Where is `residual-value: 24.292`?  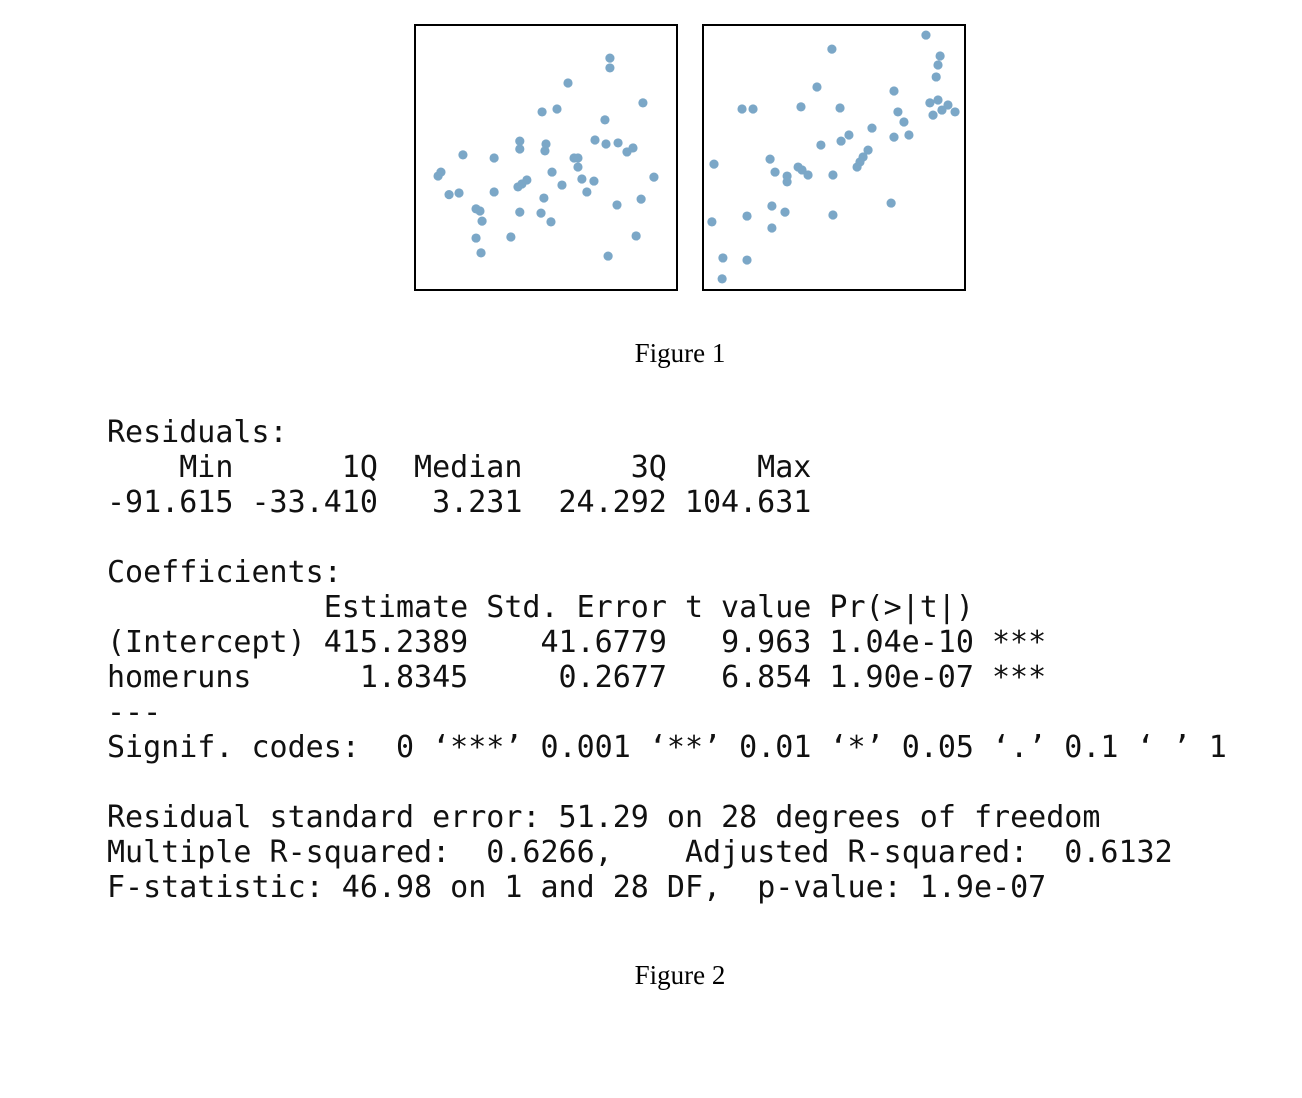 residual-value: 24.292 is located at coordinates (612, 502).